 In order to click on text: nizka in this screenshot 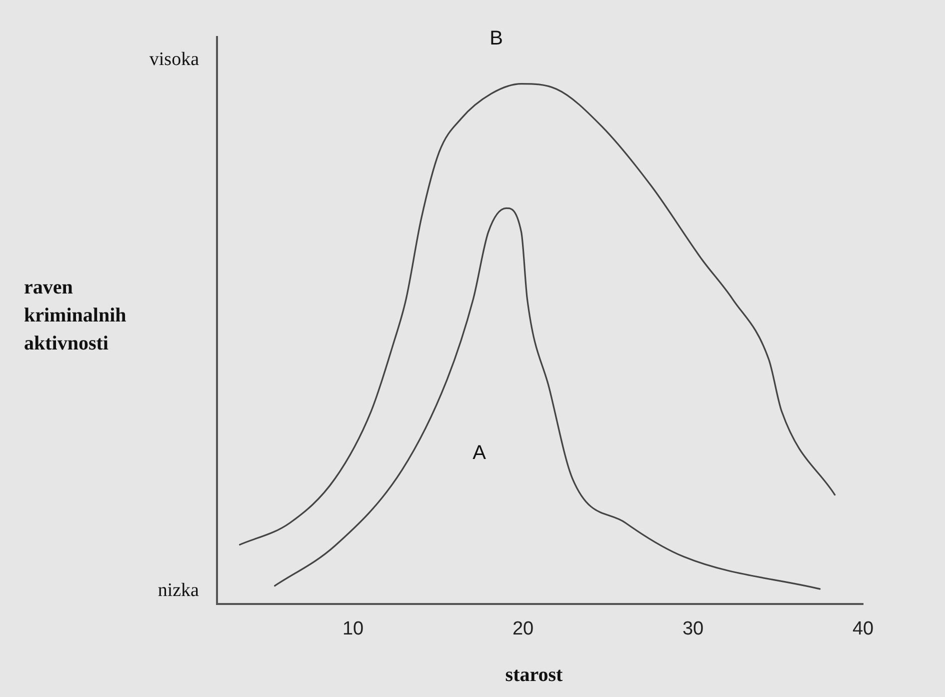, I will do `click(179, 590)`.